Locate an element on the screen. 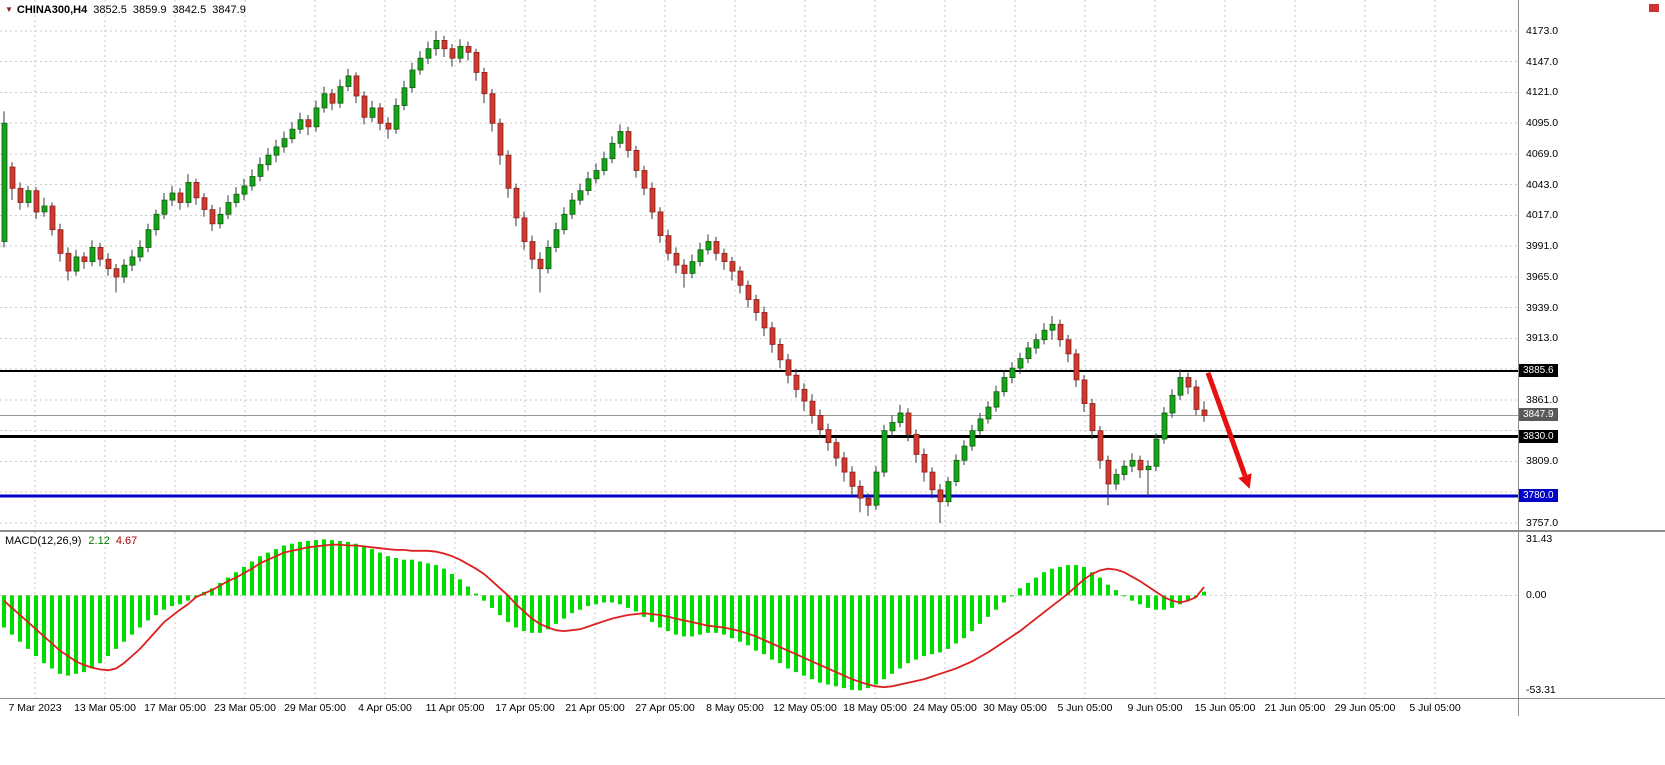  time-label: 7 Mar 2023 is located at coordinates (35, 708).